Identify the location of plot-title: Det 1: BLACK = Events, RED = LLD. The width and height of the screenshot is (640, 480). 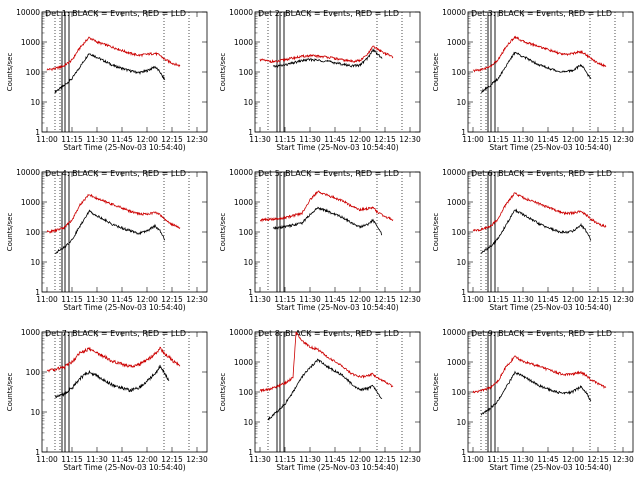
(115, 13).